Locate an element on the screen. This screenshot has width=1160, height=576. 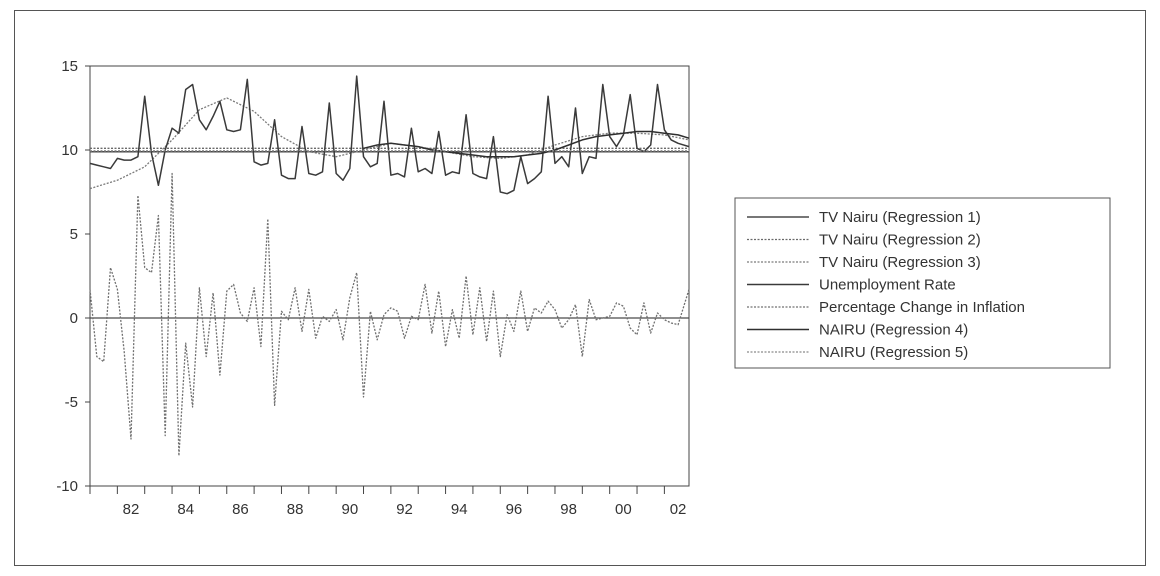
y-axis: 15 10 5 0 -5 -10 is located at coordinates (73, 276).